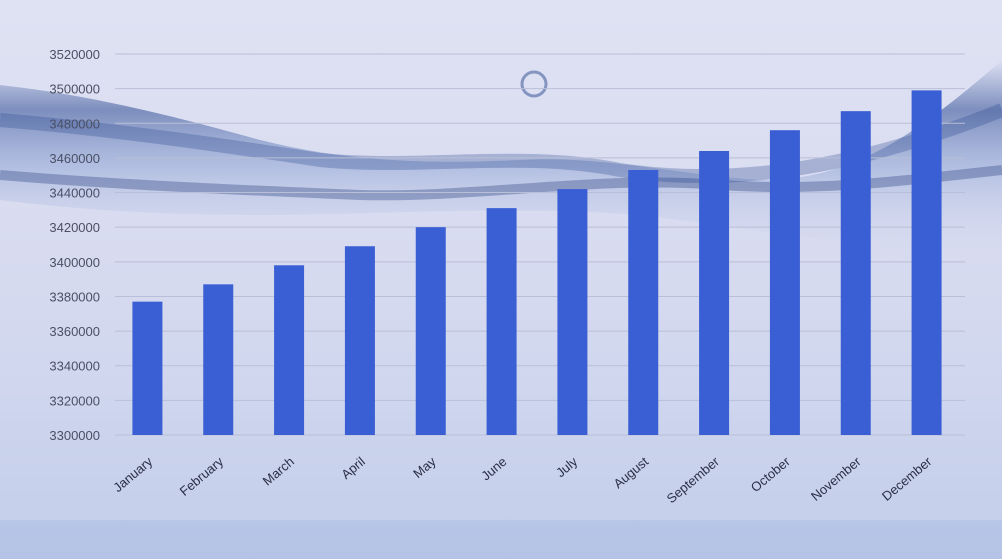 The width and height of the screenshot is (1002, 559). I want to click on bar-may, so click(430, 331).